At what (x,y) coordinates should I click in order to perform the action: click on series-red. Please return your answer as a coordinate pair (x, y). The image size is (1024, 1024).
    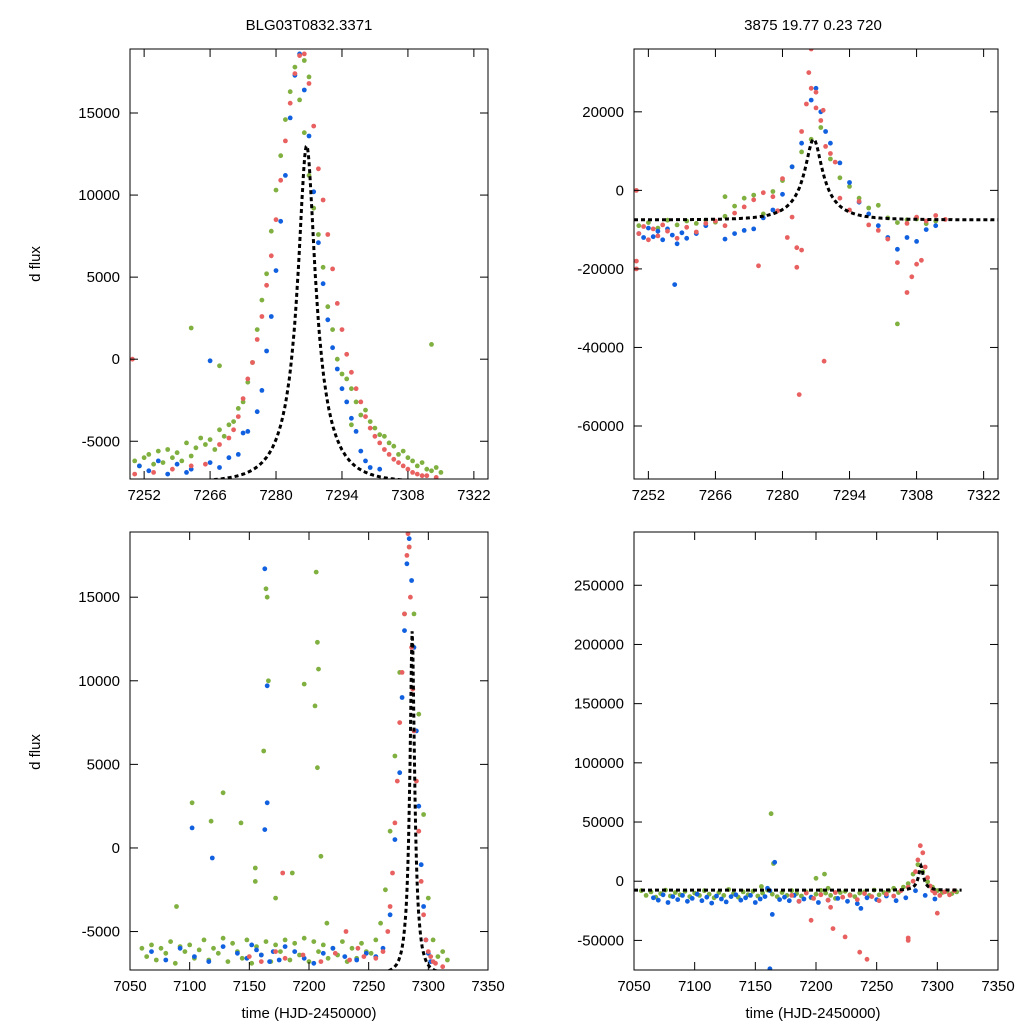
    Looking at the image, I should click on (873, 902).